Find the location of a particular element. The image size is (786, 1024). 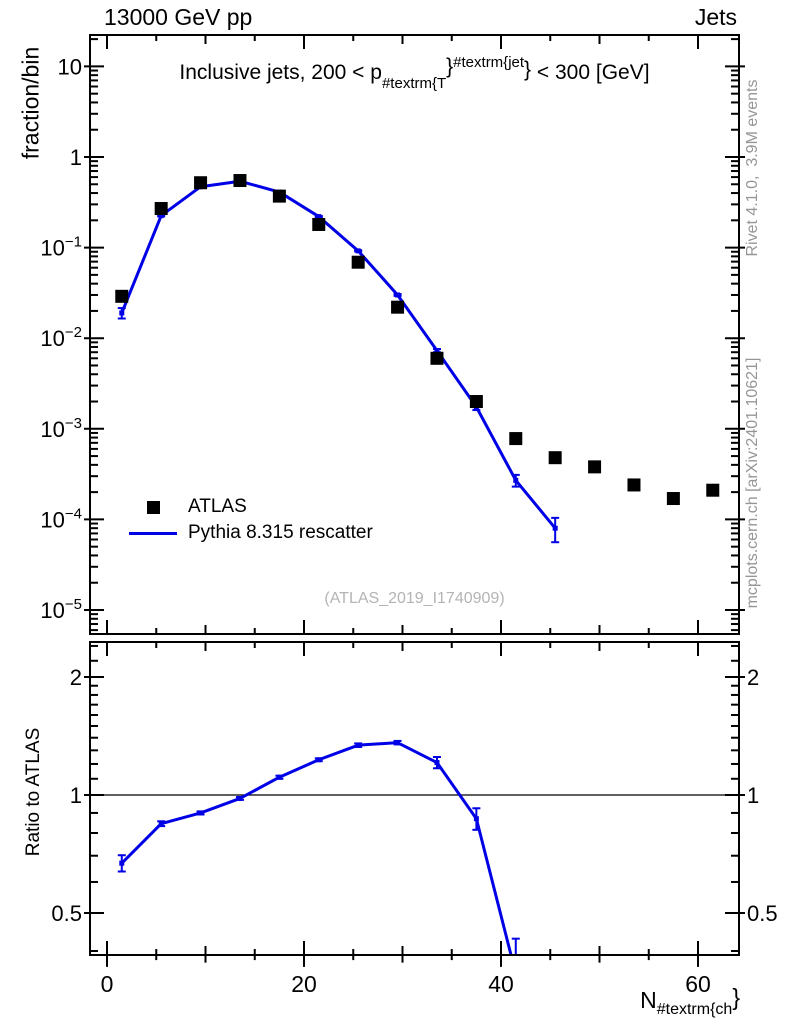

title-subscript: #textrm{T is located at coordinates (414, 83).